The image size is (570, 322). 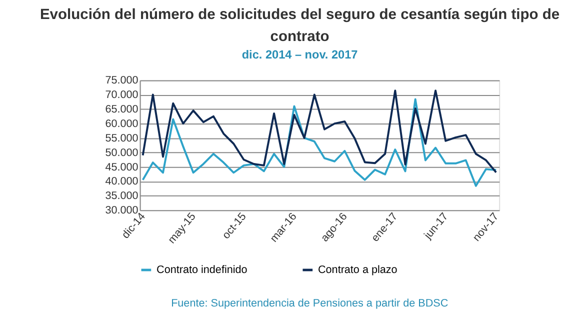 What do you see at coordinates (121, 167) in the screenshot?
I see `y-tick-label: 45.000` at bounding box center [121, 167].